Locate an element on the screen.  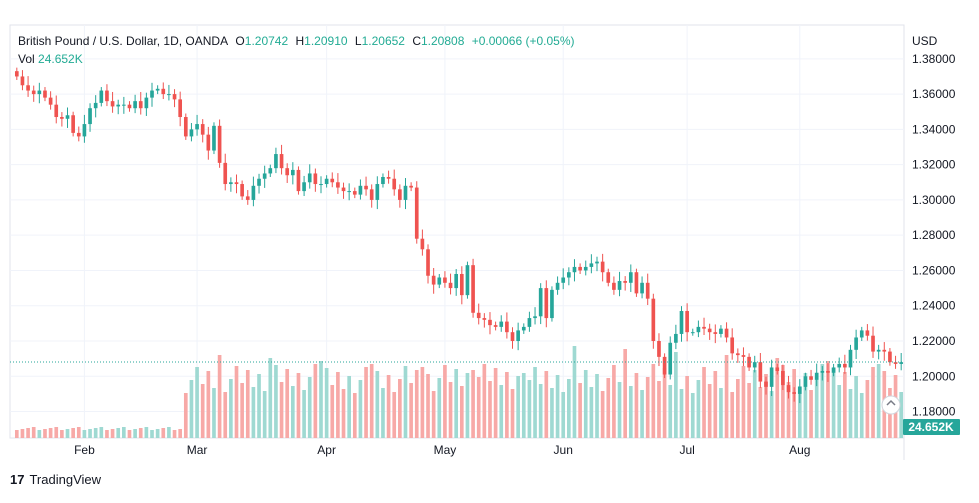
x-tick-label: Apr is located at coordinates (326, 450).